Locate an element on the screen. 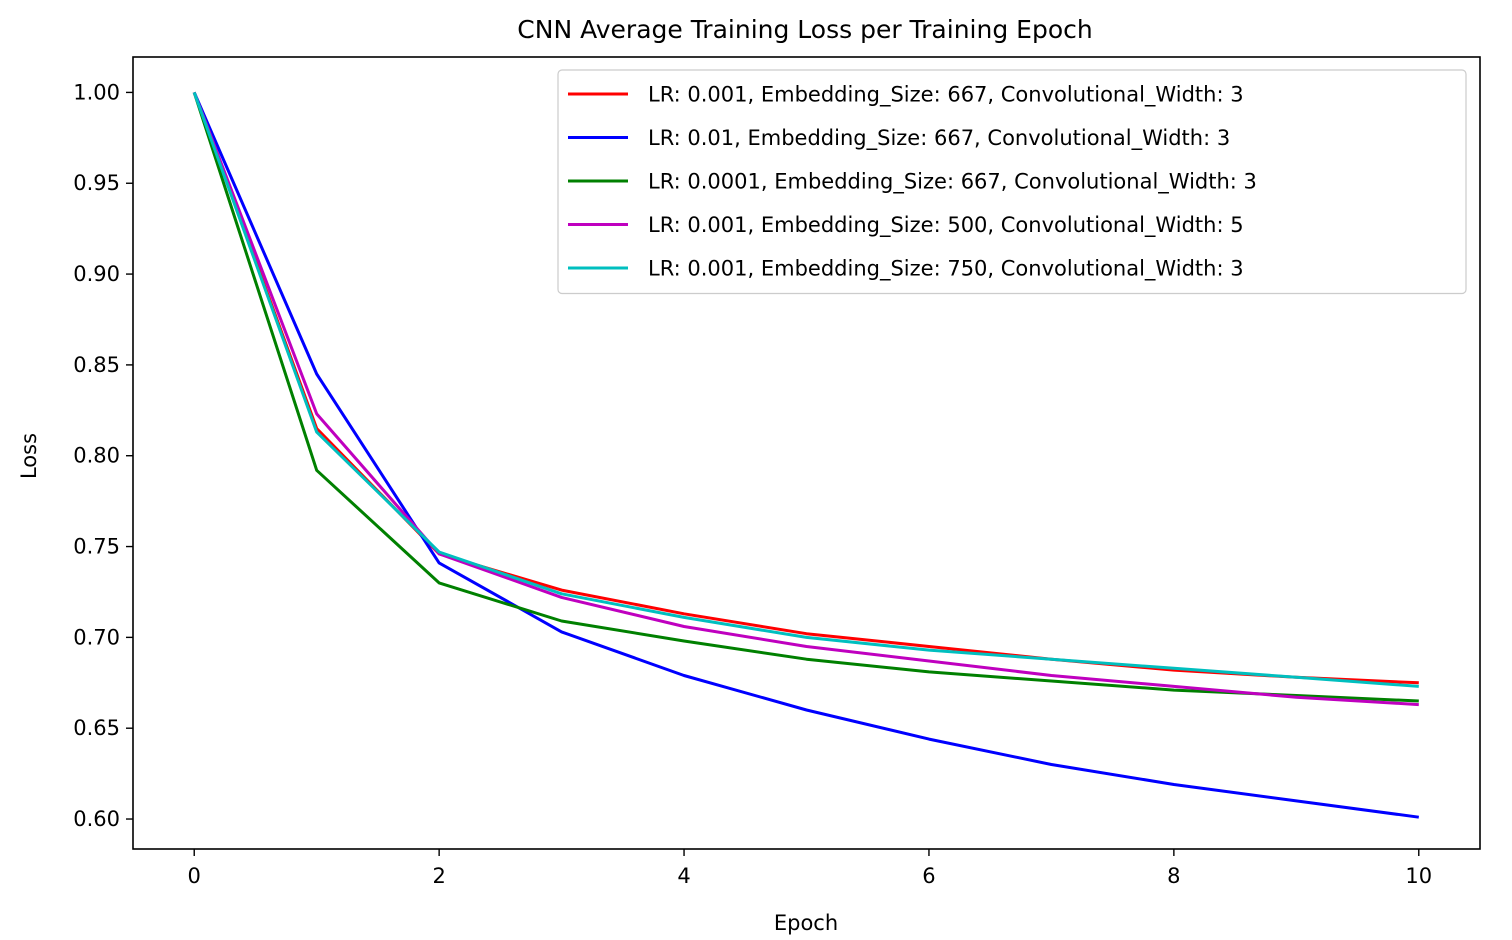 The height and width of the screenshot is (940, 1512). y-axis: 0.60 0.65 0.70 0.75 0.80 0.85 0.90 0.95 1.00 is located at coordinates (103, 455).